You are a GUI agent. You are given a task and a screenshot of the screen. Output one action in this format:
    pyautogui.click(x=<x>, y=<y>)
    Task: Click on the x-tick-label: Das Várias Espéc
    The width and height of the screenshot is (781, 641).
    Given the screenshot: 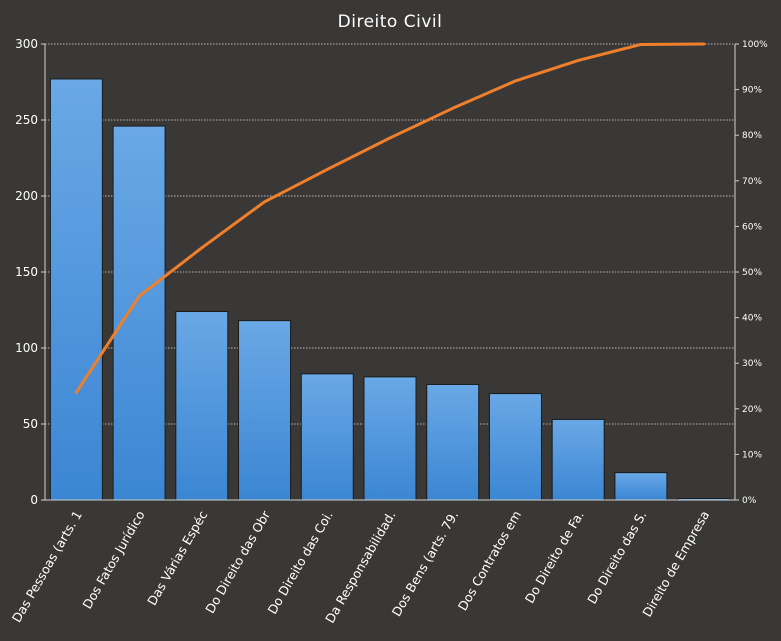 What is the action you would take?
    pyautogui.click(x=177, y=558)
    